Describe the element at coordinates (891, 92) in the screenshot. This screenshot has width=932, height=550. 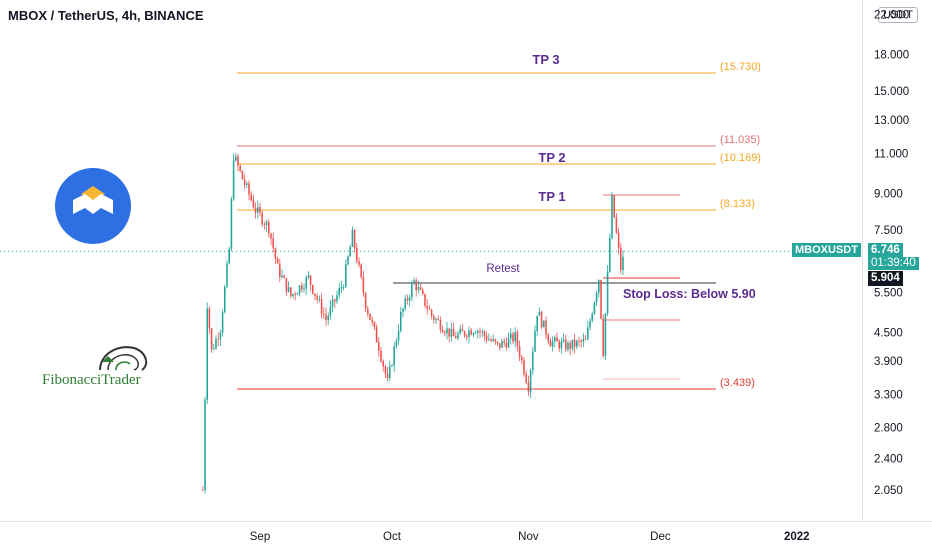
I see `price-tick-label: 15.000` at that location.